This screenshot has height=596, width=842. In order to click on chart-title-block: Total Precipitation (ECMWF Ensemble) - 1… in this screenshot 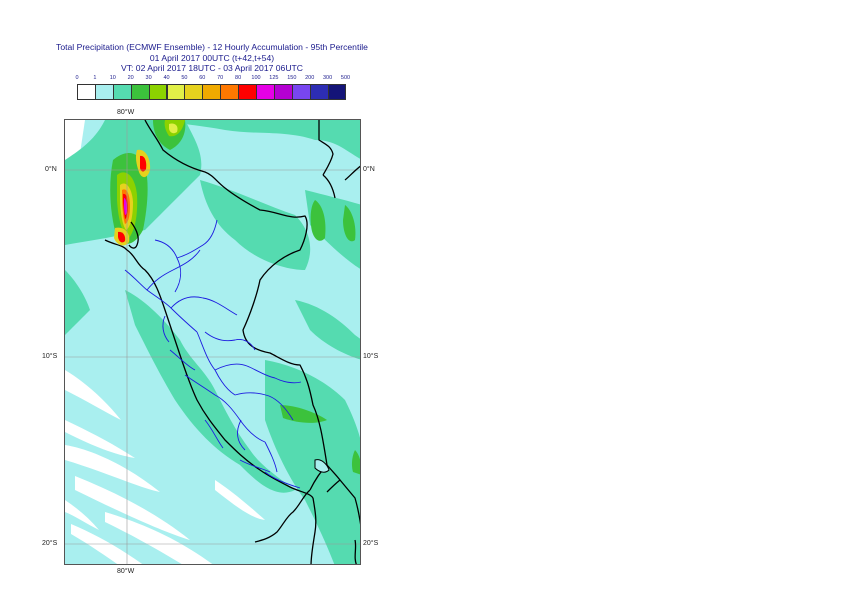, I will do `click(212, 58)`.